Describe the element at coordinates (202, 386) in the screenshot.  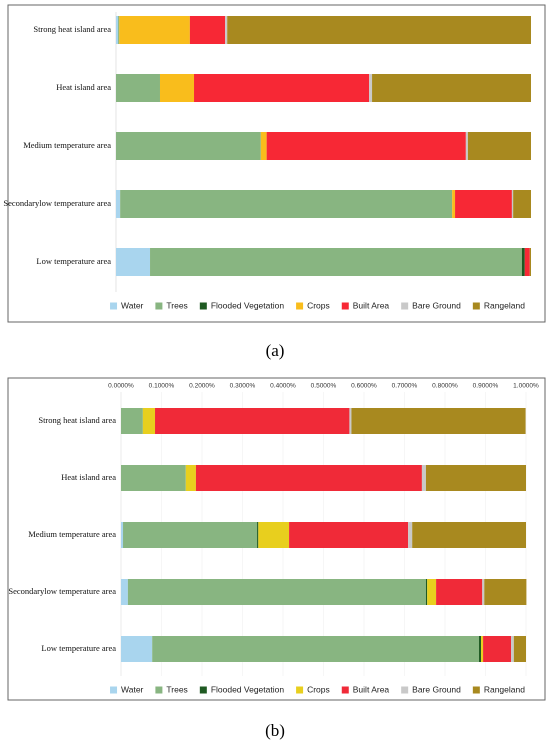
I see `x-tick-label: 0.2000%` at that location.